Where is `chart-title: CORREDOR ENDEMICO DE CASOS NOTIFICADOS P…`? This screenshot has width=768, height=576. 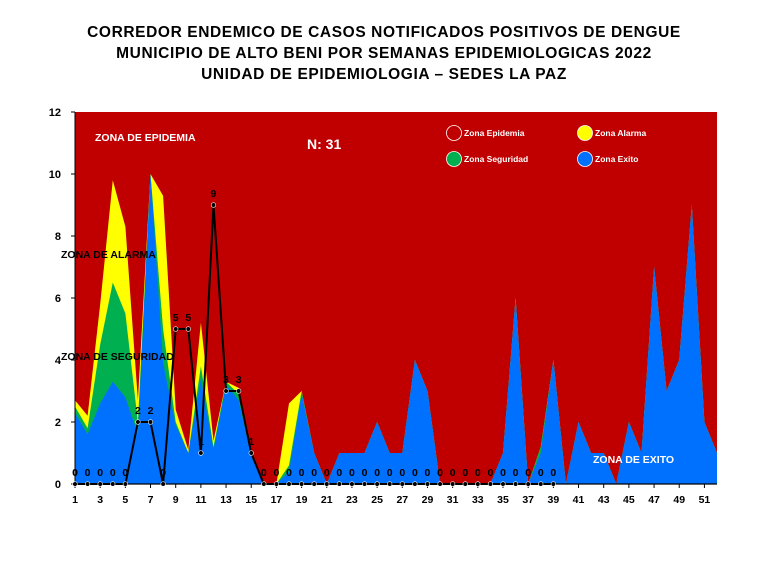 chart-title: CORREDOR ENDEMICO DE CASOS NOTIFICADOS P… is located at coordinates (384, 53).